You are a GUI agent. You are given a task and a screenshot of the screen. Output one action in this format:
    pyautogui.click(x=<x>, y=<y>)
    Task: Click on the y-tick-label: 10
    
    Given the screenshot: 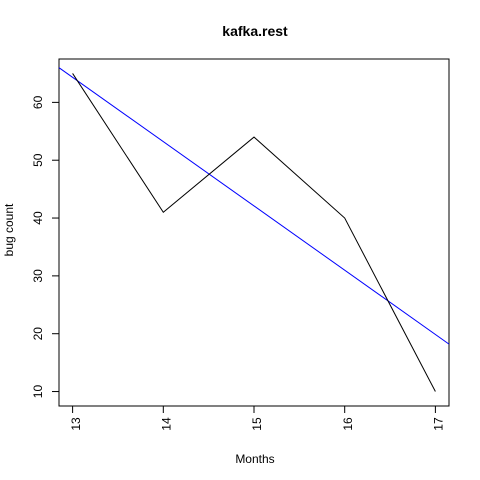 What is the action you would take?
    pyautogui.click(x=38, y=392)
    